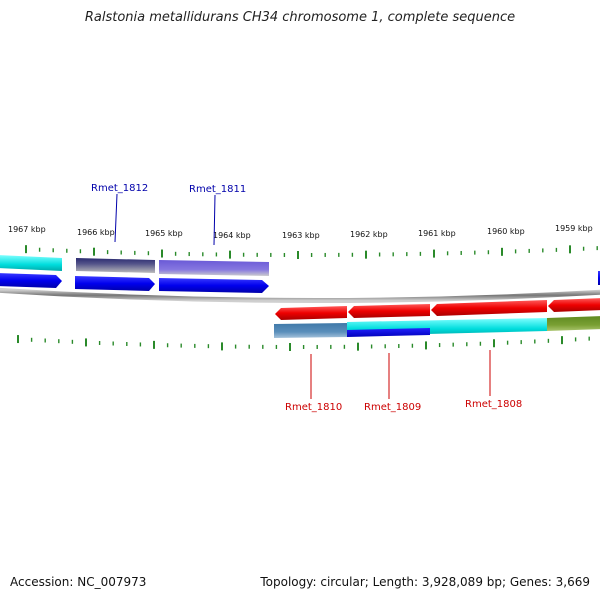 This screenshot has height=600, width=600. What do you see at coordinates (574, 305) in the screenshot?
I see `reverse-gene-arrow-edge` at bounding box center [574, 305].